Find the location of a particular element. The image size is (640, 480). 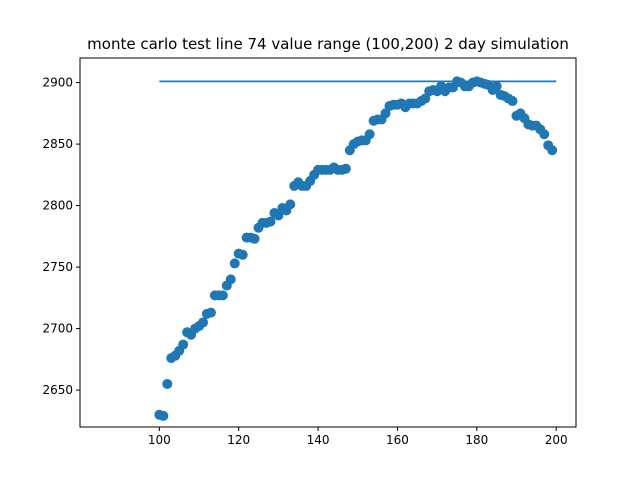

y-tick-label: 2700 is located at coordinates (57, 329).